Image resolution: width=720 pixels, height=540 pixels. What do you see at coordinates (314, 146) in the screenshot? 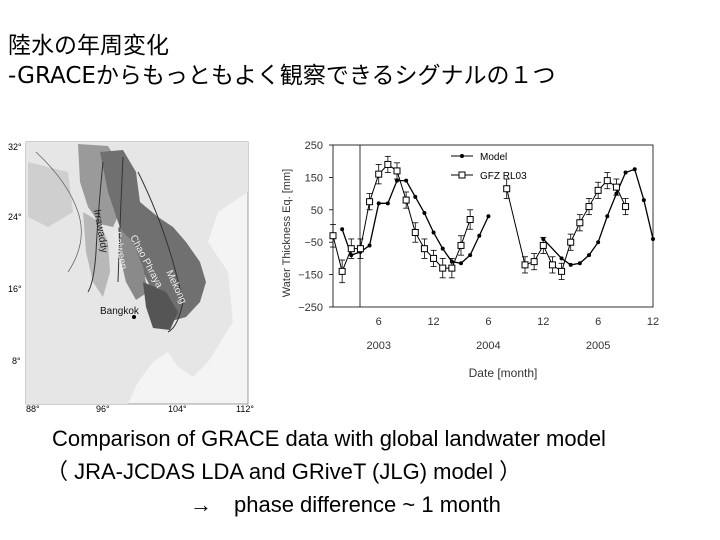
I see `y-tick-label: 250` at bounding box center [314, 146].